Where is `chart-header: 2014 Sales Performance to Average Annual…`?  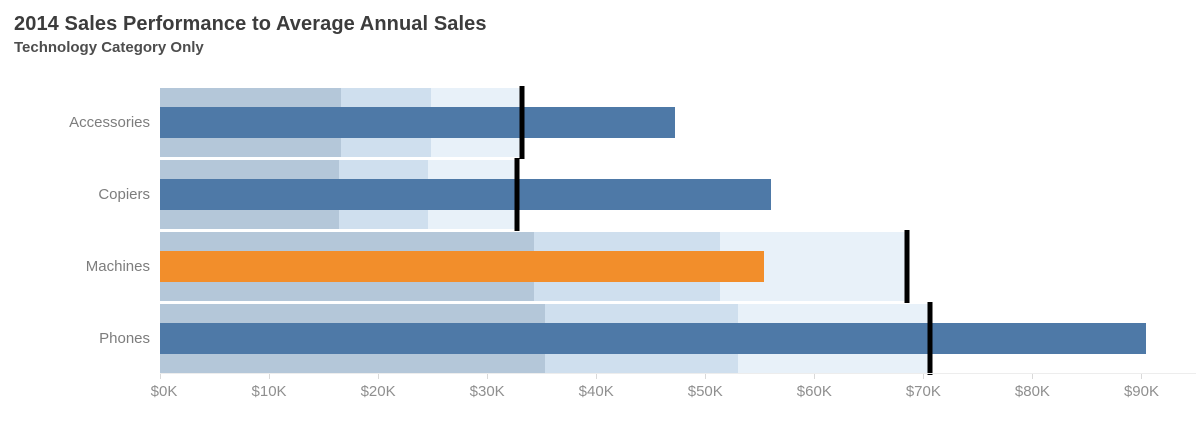 chart-header: 2014 Sales Performance to Average Annual… is located at coordinates (600, 29).